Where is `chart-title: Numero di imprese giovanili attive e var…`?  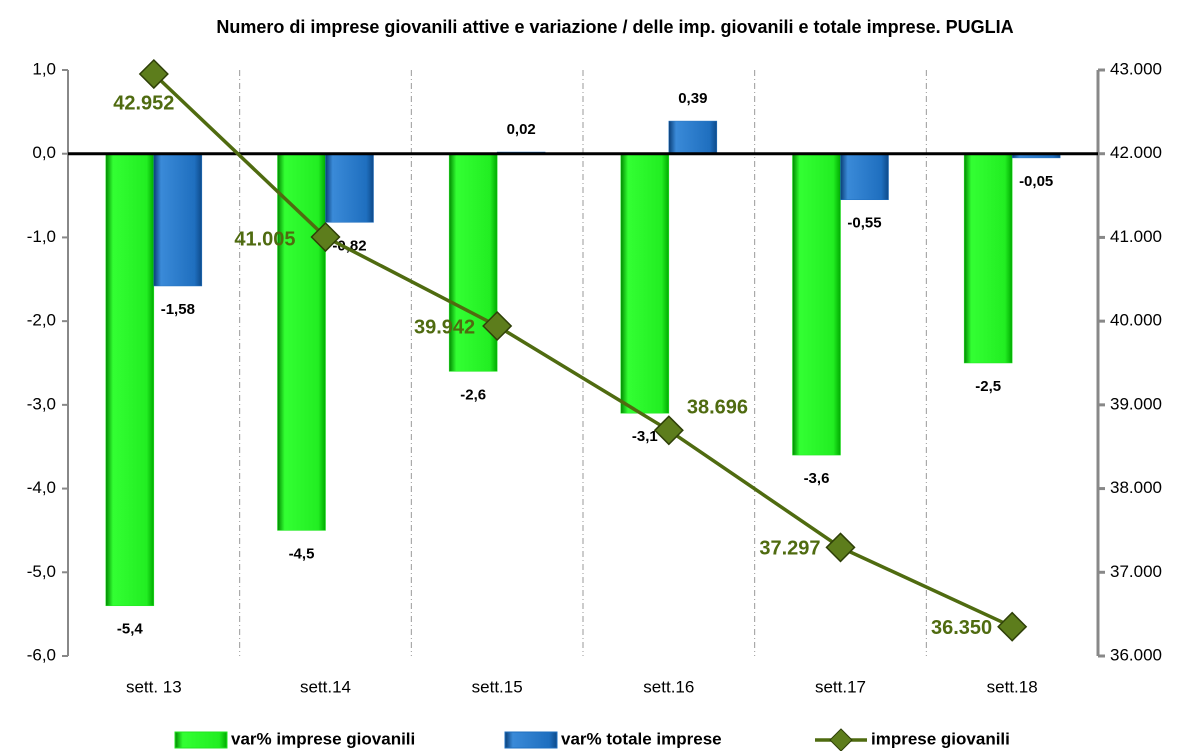
chart-title: Numero di imprese giovanili attive e var… is located at coordinates (614, 27).